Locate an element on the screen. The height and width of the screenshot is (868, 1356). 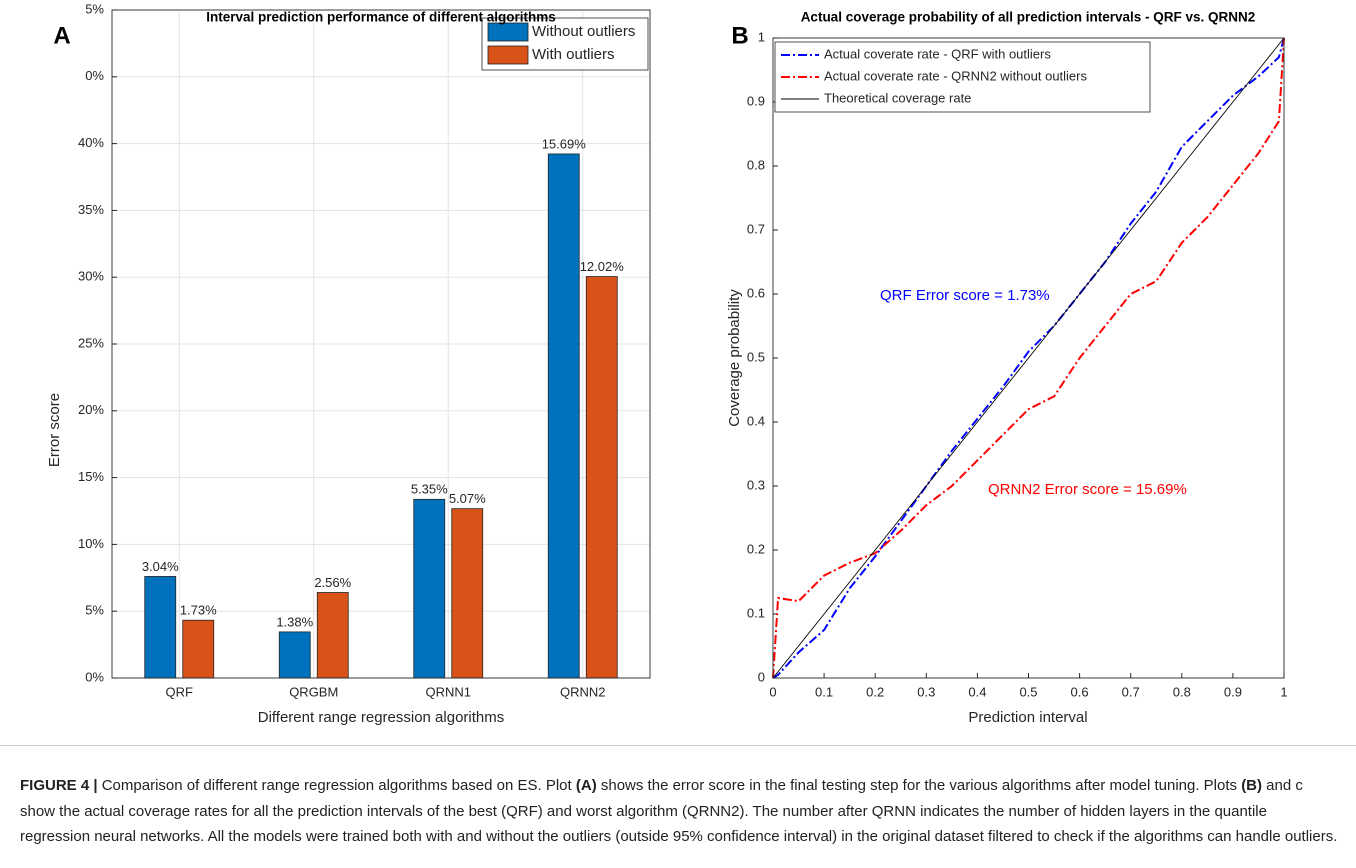
y-axis-label: Error score is located at coordinates (54, 430).